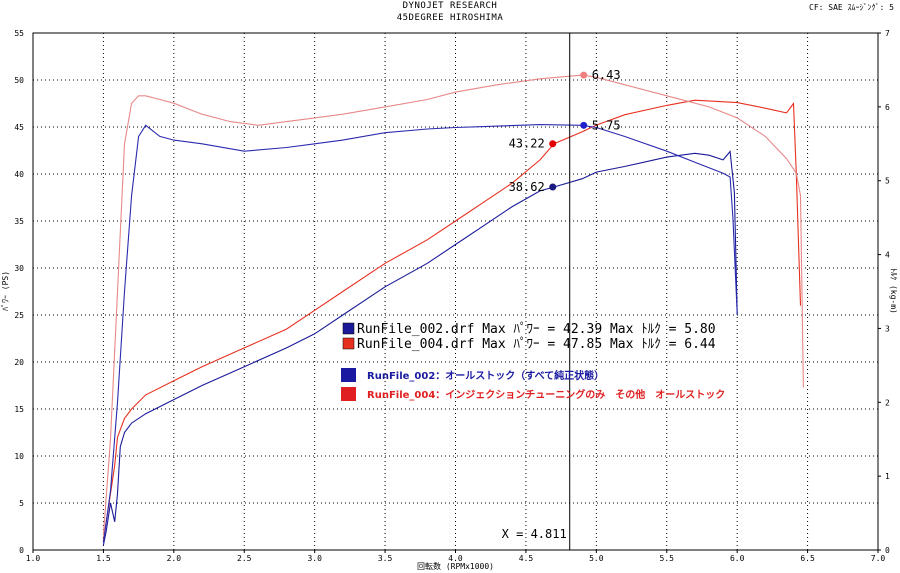 This screenshot has width=900, height=573. What do you see at coordinates (737, 558) in the screenshot?
I see `x-tick-label: 6.0` at bounding box center [737, 558].